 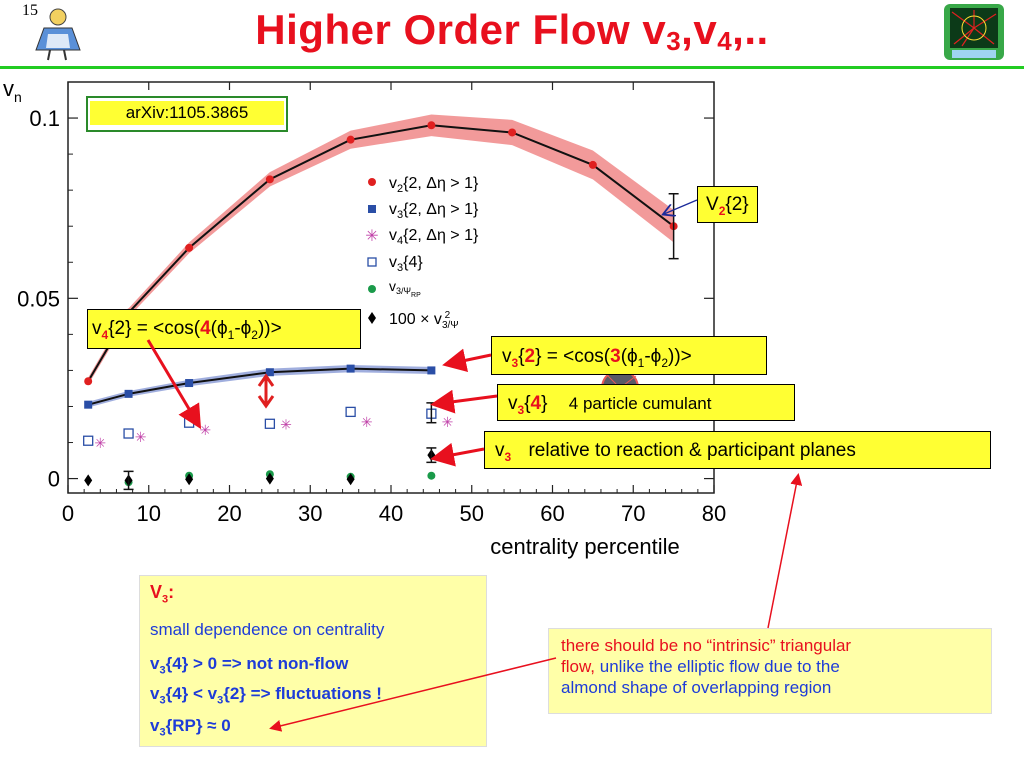 I want to click on x-tick-label-30: 30, so click(x=310, y=513).